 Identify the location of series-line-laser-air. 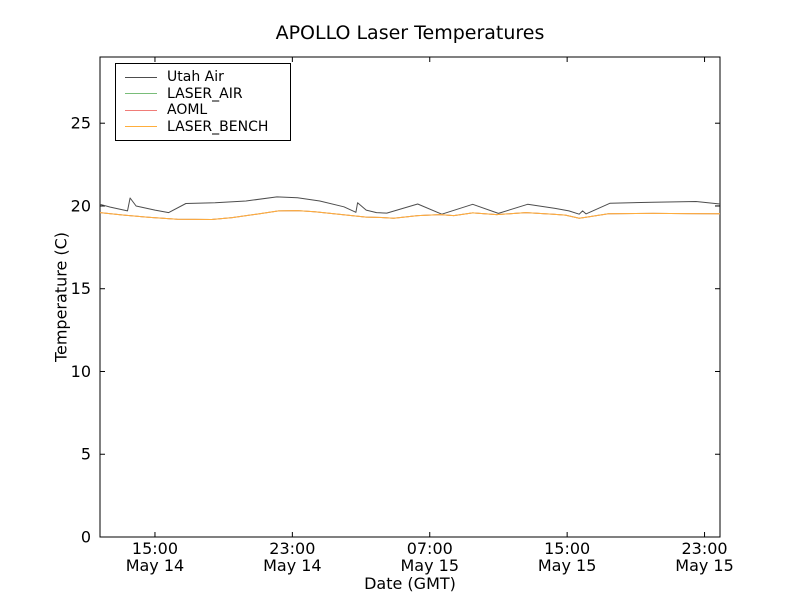
(410, 215).